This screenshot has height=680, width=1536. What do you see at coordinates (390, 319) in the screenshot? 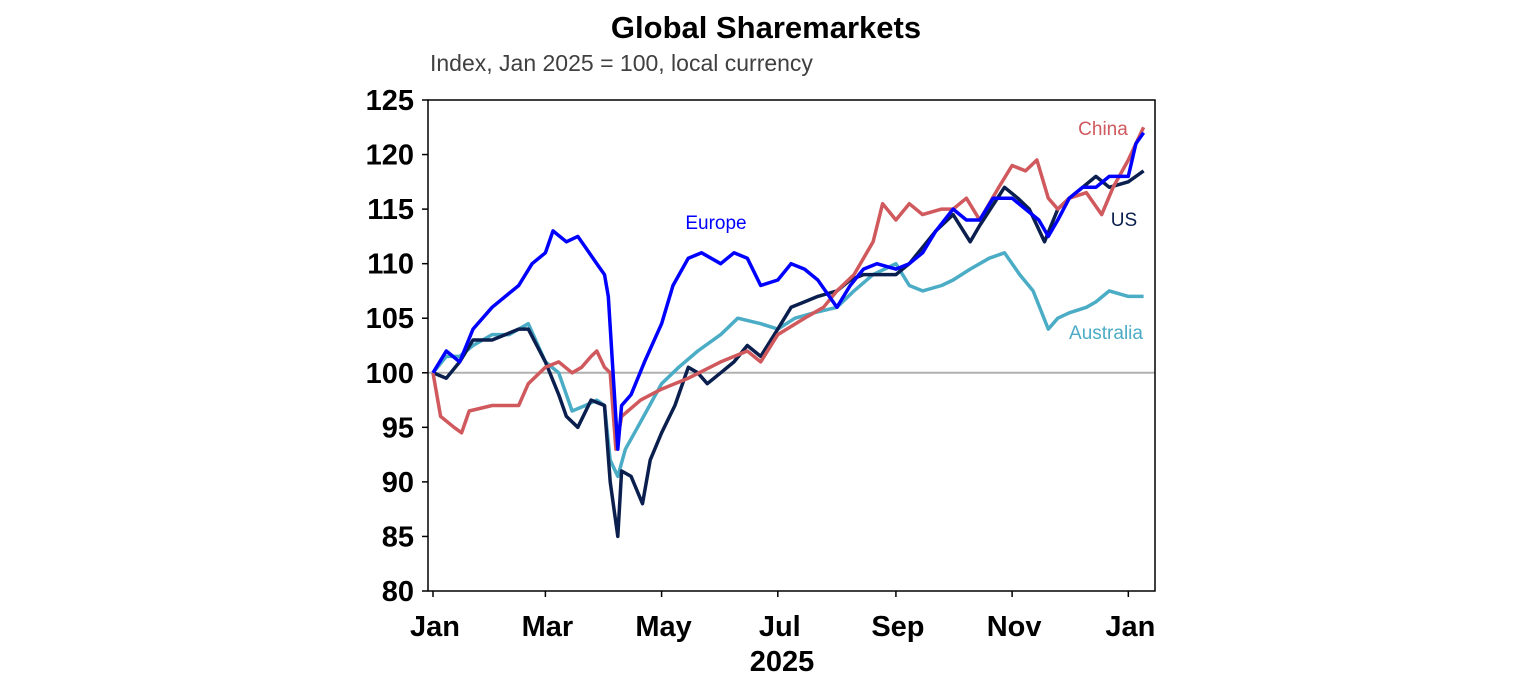
I see `y-tick-label: 105` at bounding box center [390, 319].